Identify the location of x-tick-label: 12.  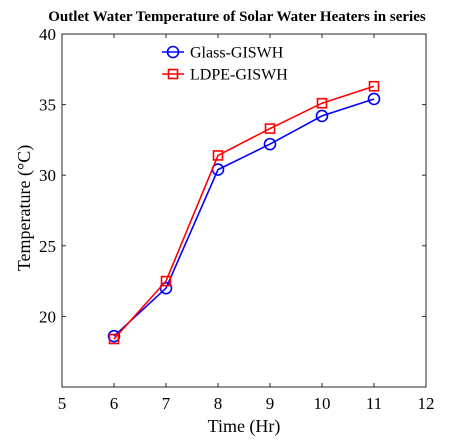
(426, 403).